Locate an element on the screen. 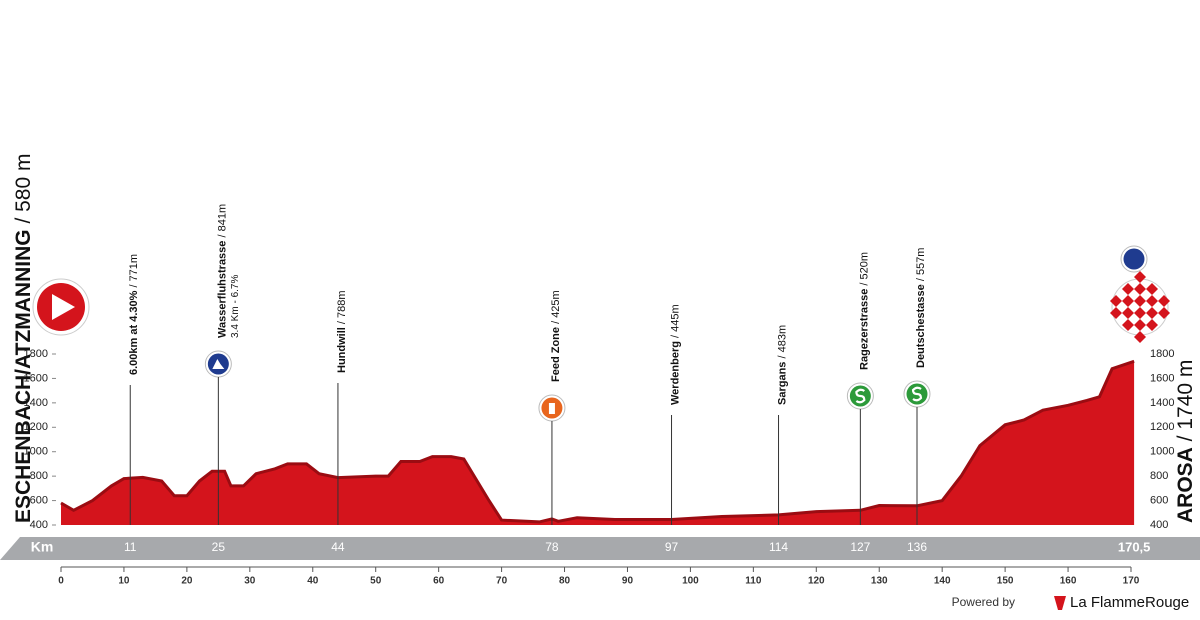 This screenshot has width=1200, height=620. point-label: Werdenberg / 445m is located at coordinates (675, 354).